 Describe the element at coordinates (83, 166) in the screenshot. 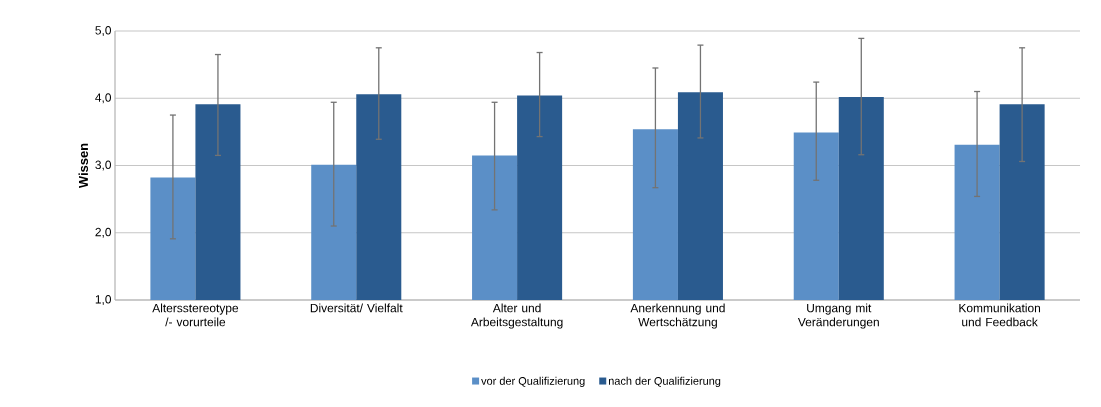

I see `y-axis-title: Wissen` at that location.